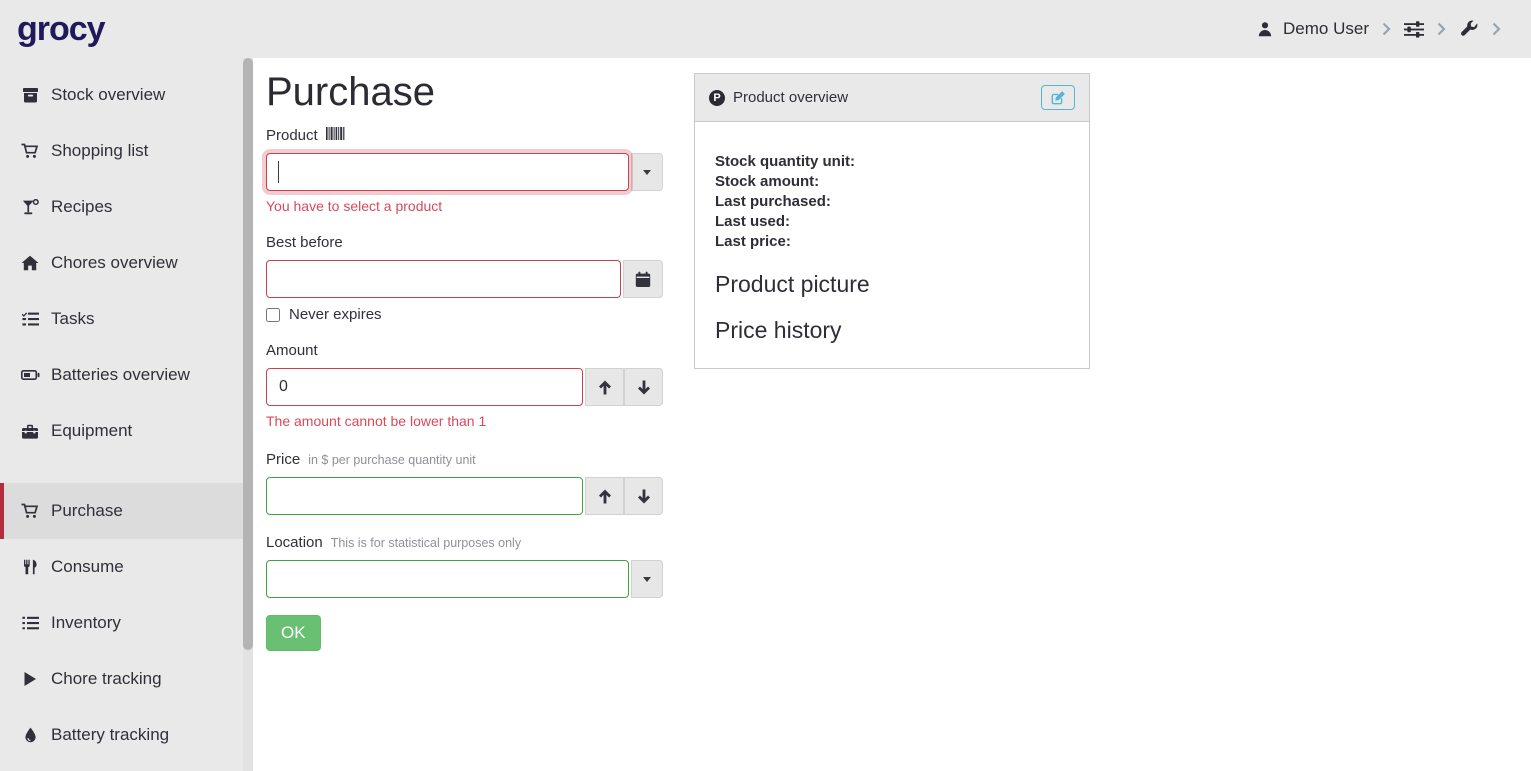 This screenshot has width=1531, height=771. What do you see at coordinates (792, 284) in the screenshot?
I see `product-picture-heading: Product picture` at bounding box center [792, 284].